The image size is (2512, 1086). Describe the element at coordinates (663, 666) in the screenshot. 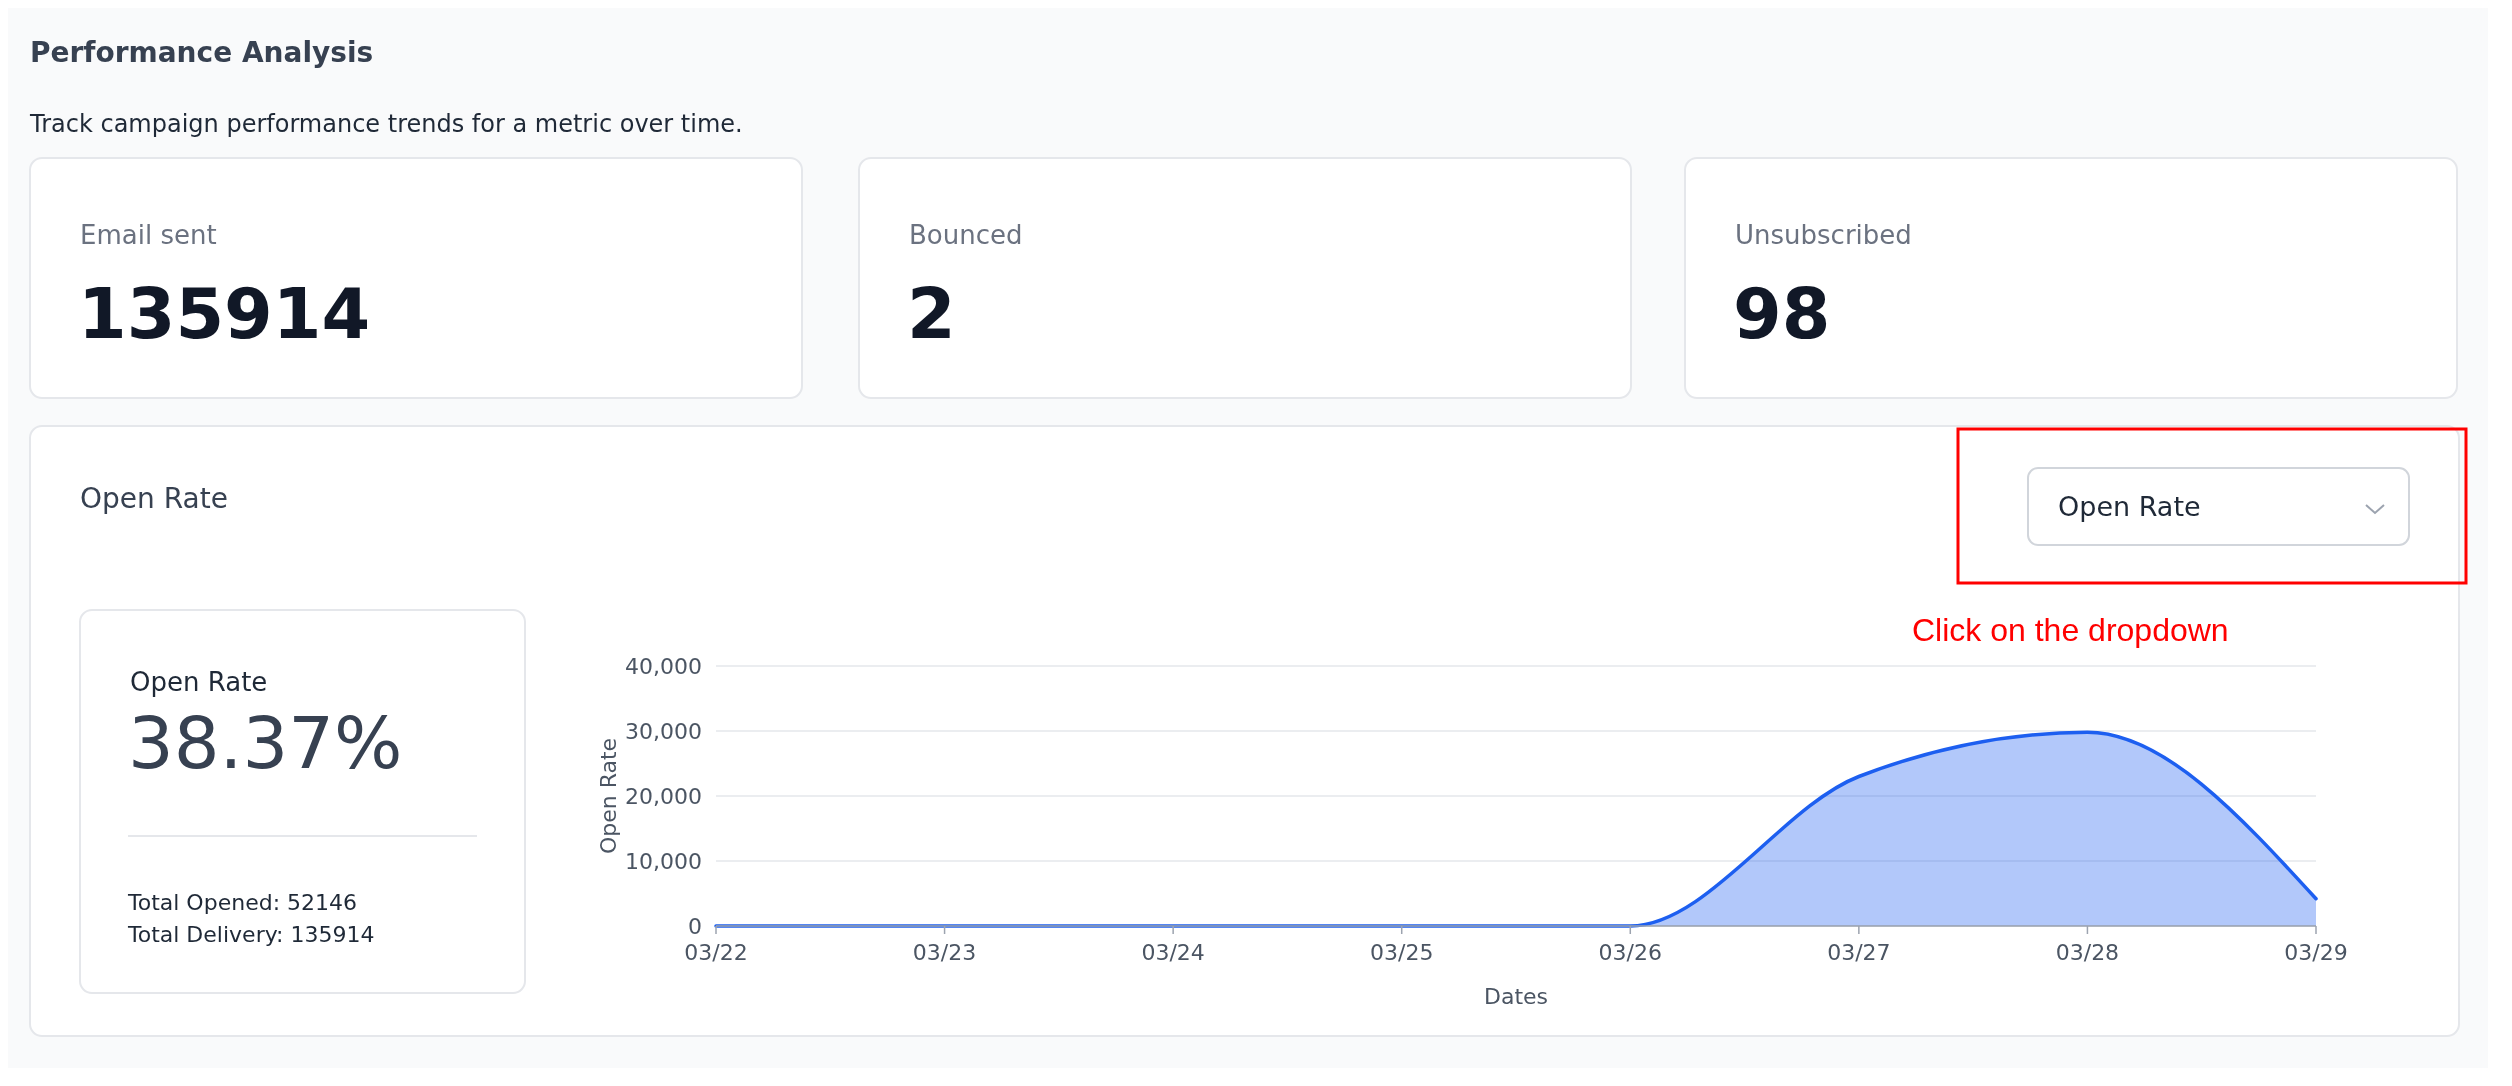

I see `y-tick-label: 40,000` at that location.